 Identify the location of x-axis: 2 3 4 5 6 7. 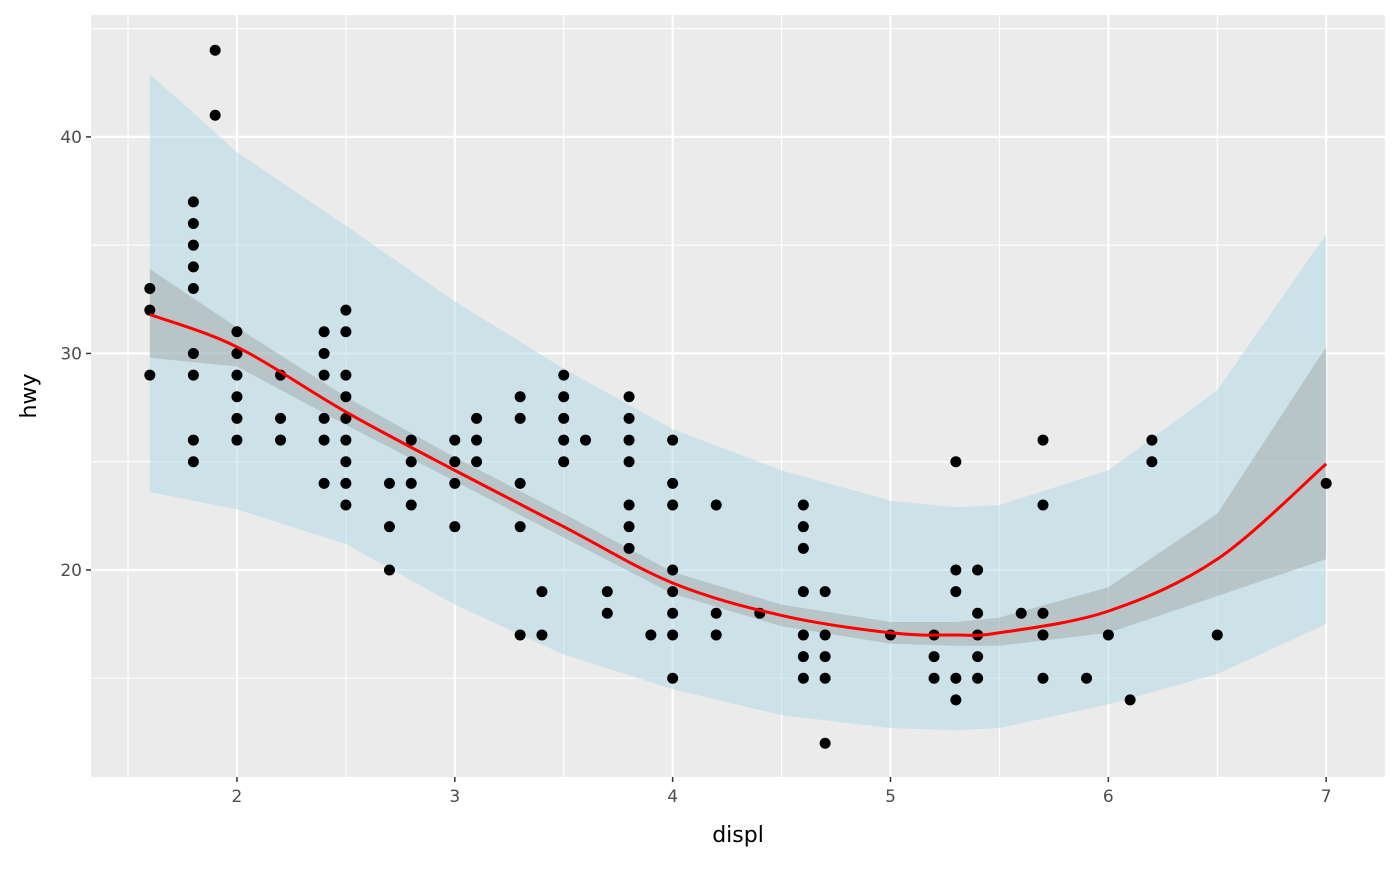
(782, 792).